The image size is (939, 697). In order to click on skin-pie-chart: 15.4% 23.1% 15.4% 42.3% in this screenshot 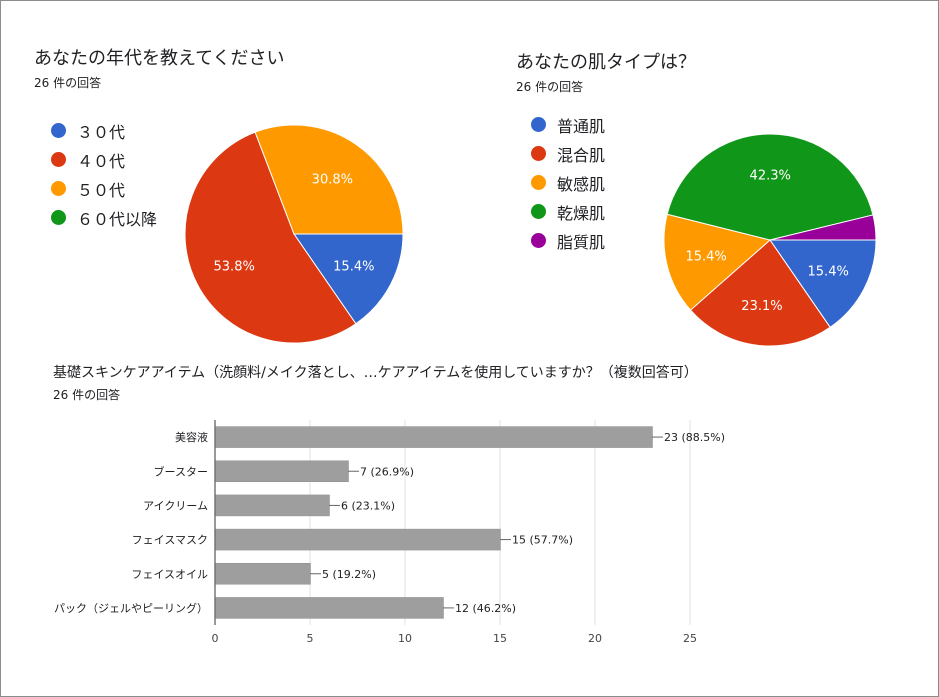, I will do `click(770, 240)`.